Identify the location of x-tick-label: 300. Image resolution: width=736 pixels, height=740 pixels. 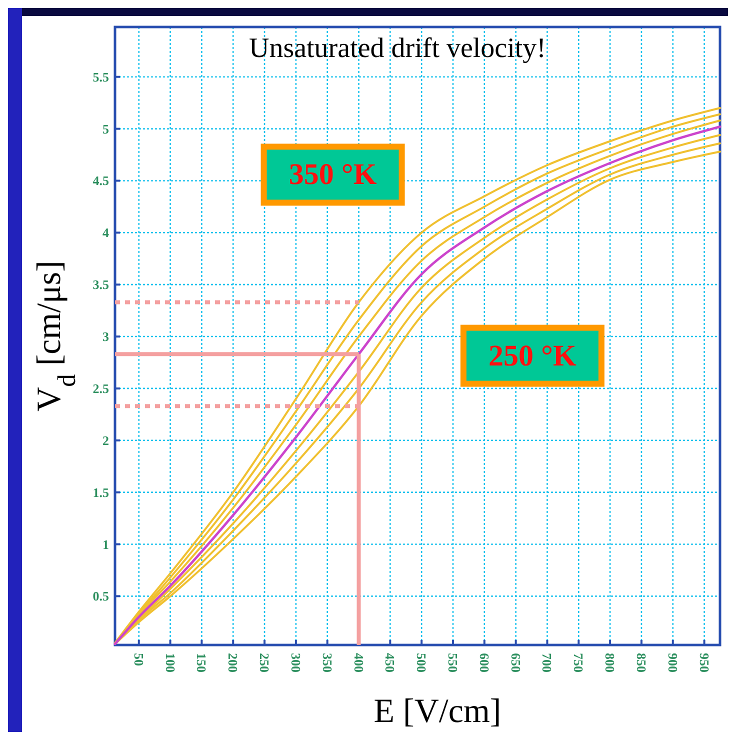
(296, 662).